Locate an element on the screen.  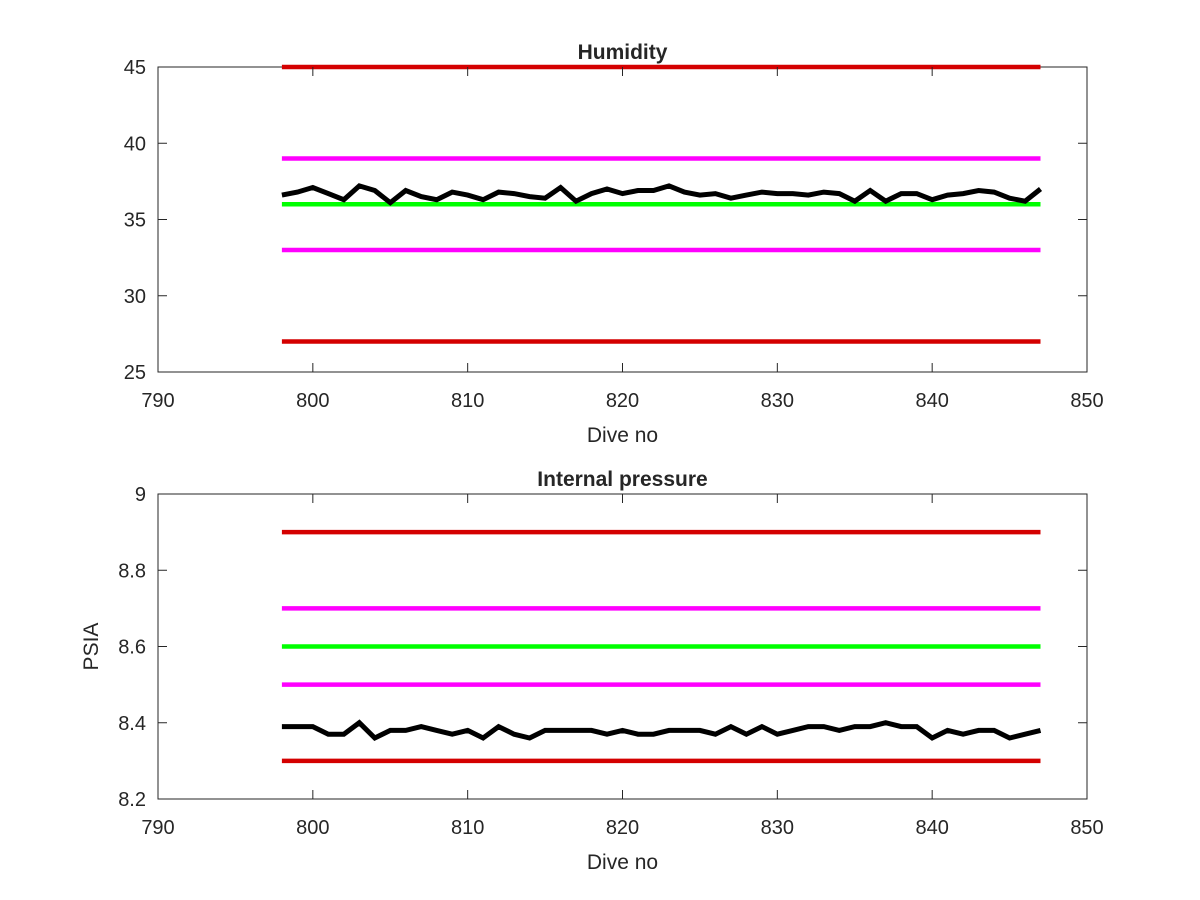
y-tick-label: 30 is located at coordinates (135, 297).